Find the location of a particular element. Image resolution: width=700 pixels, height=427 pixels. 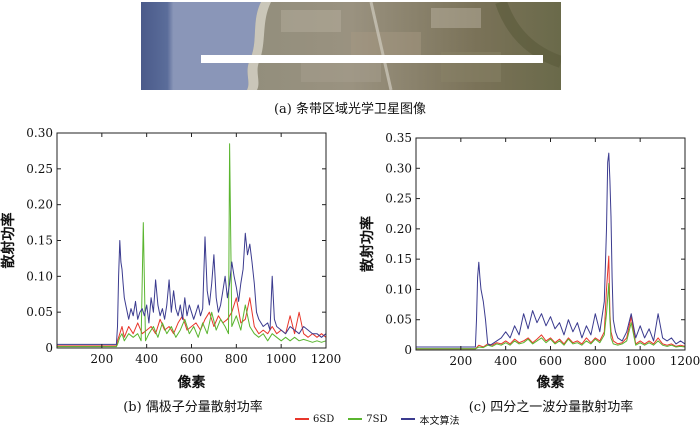

series-proposed-line-b is located at coordinates (192, 288).